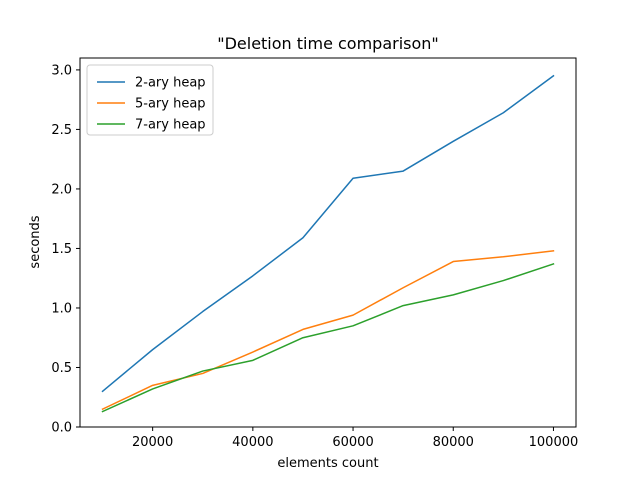  Describe the element at coordinates (61, 249) in the screenshot. I see `y-tick-label: 1.5` at that location.